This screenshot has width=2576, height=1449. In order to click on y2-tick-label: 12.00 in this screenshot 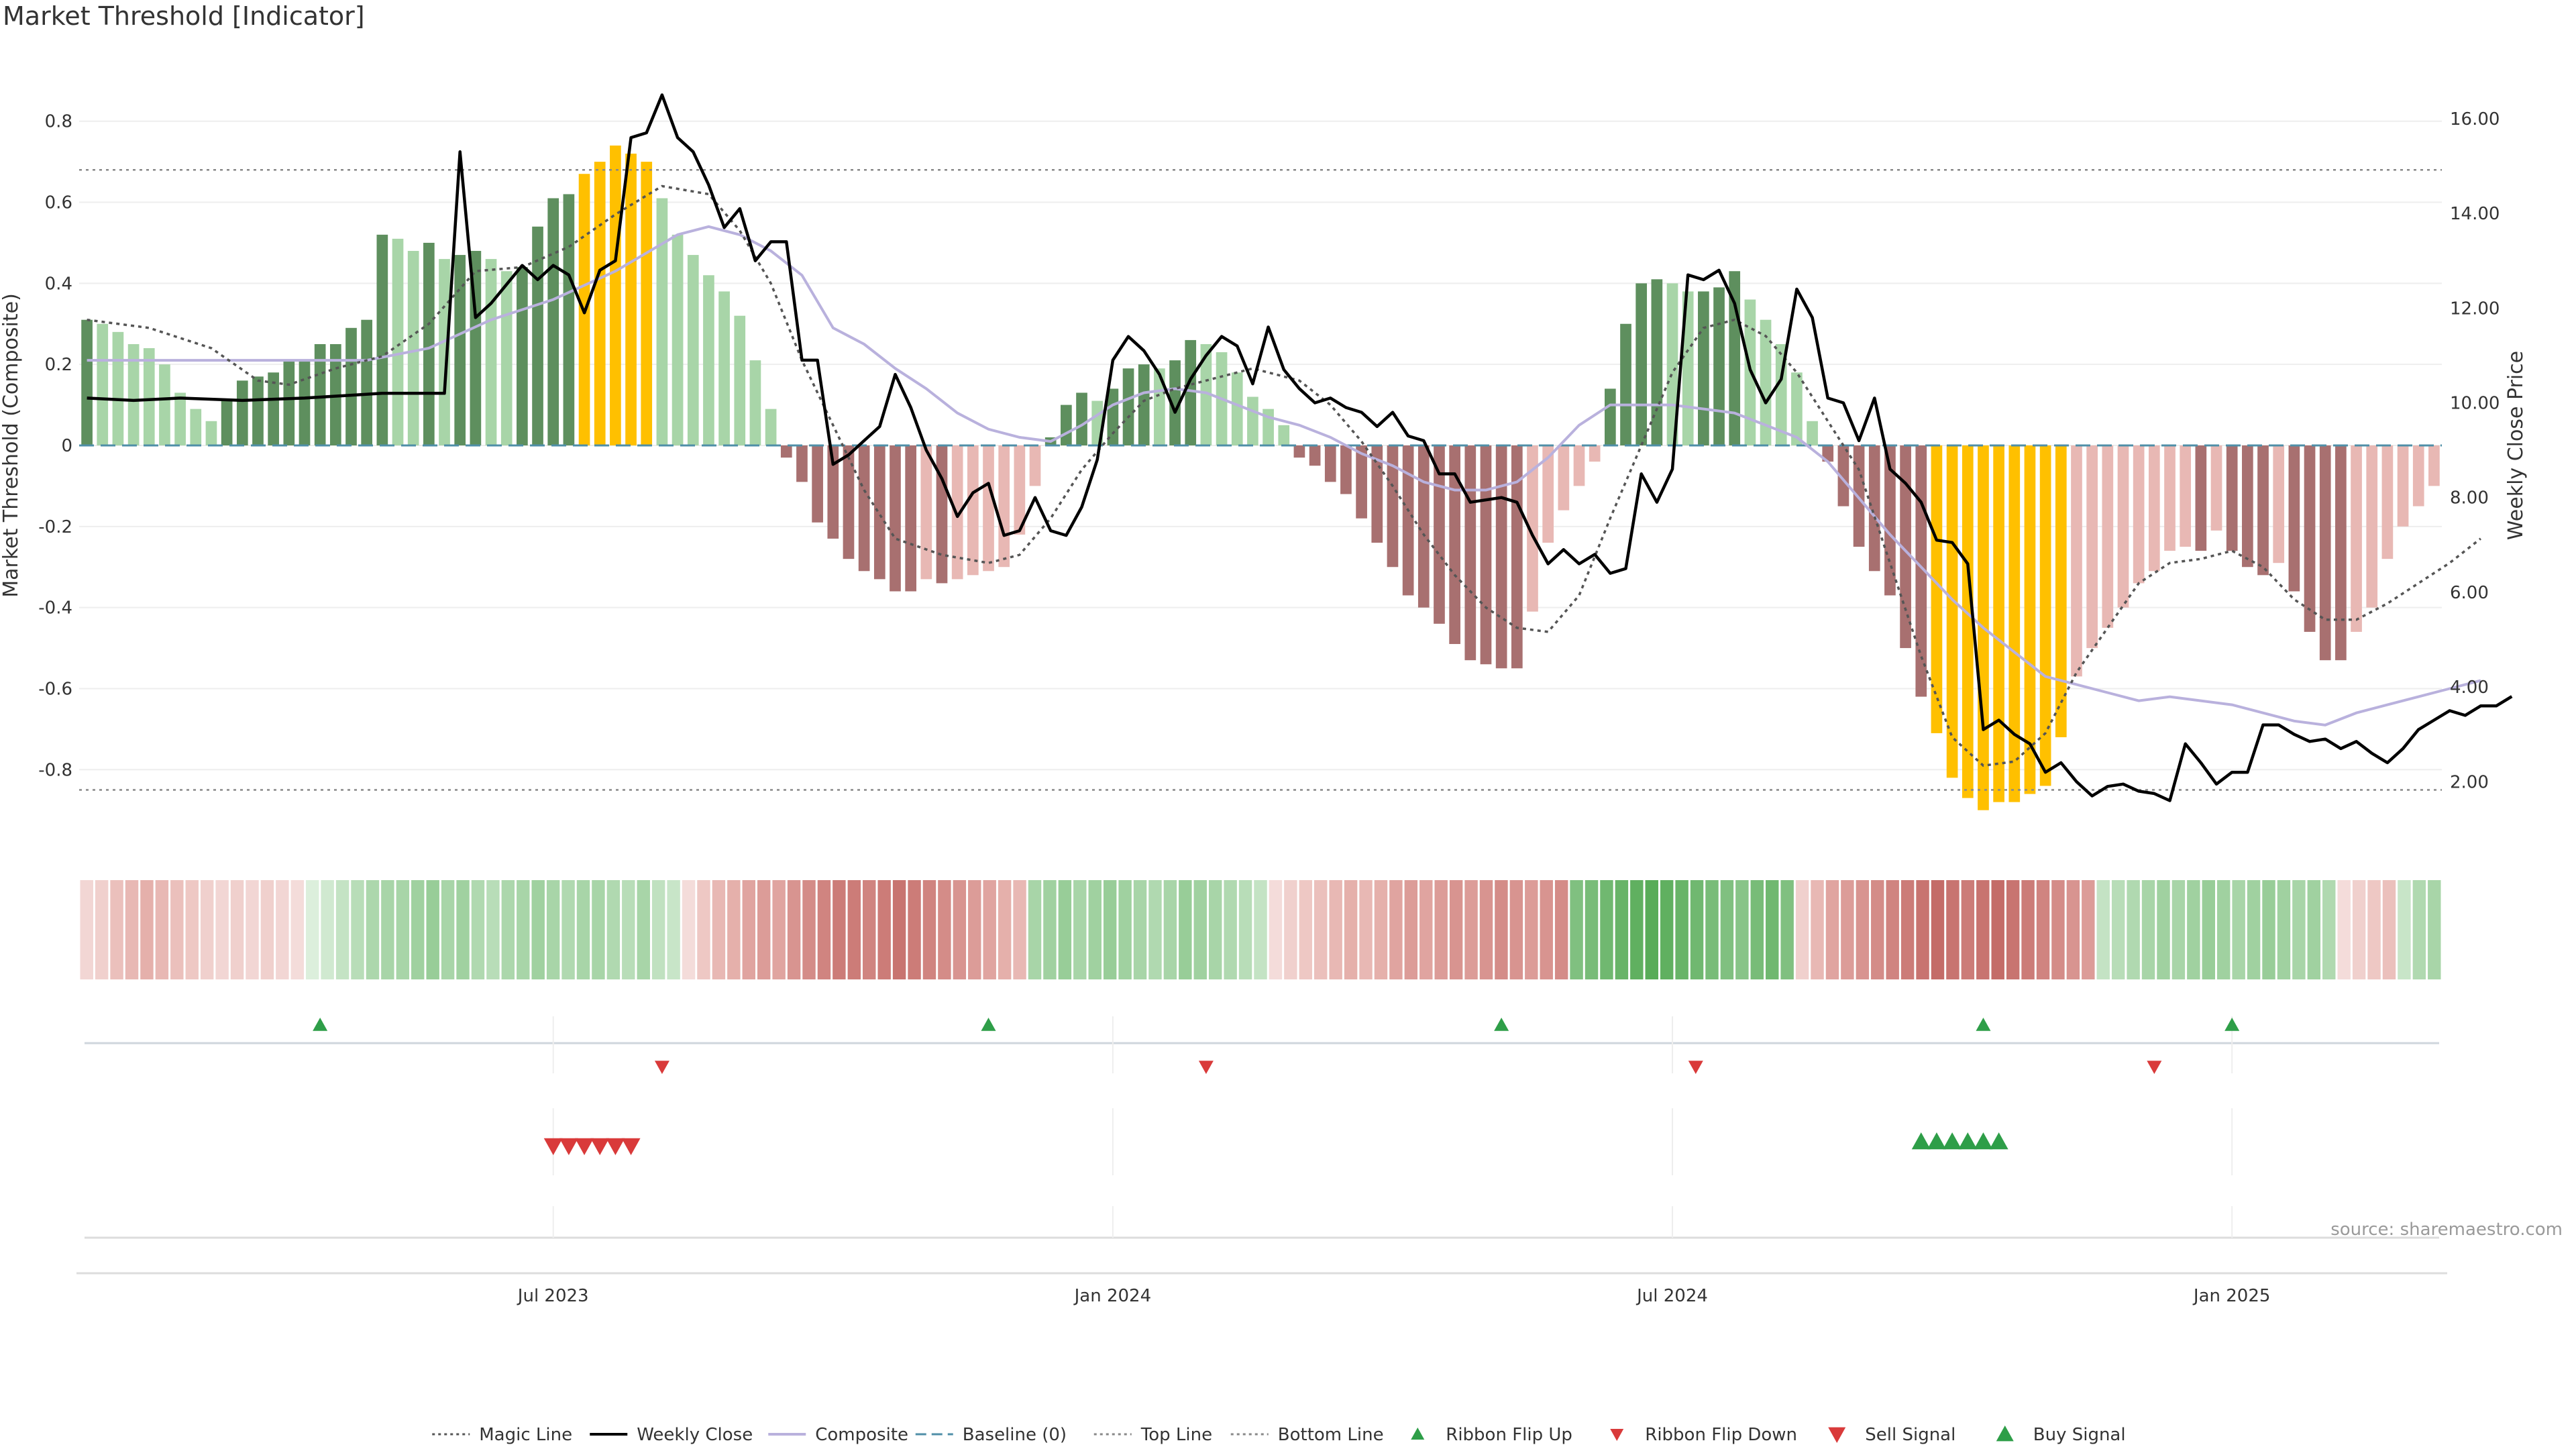, I will do `click(2475, 309)`.